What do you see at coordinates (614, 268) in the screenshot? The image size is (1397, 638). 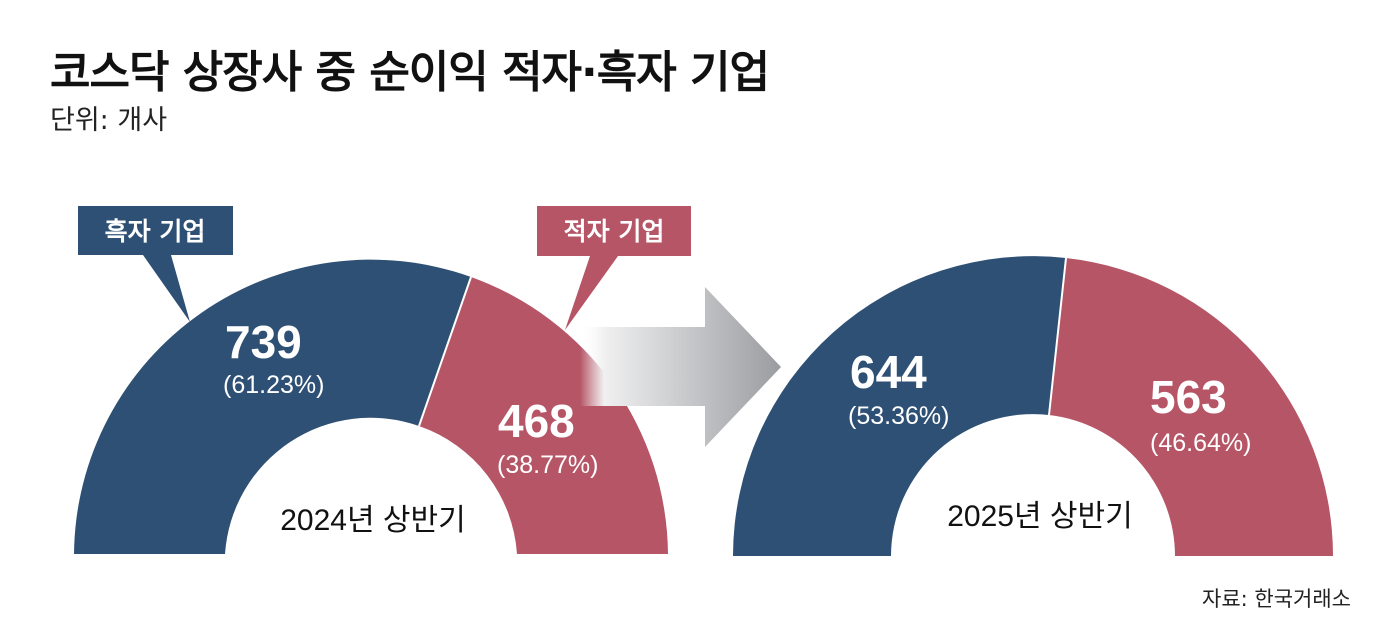 I see `legend-loss-tag: 적자 기업` at bounding box center [614, 268].